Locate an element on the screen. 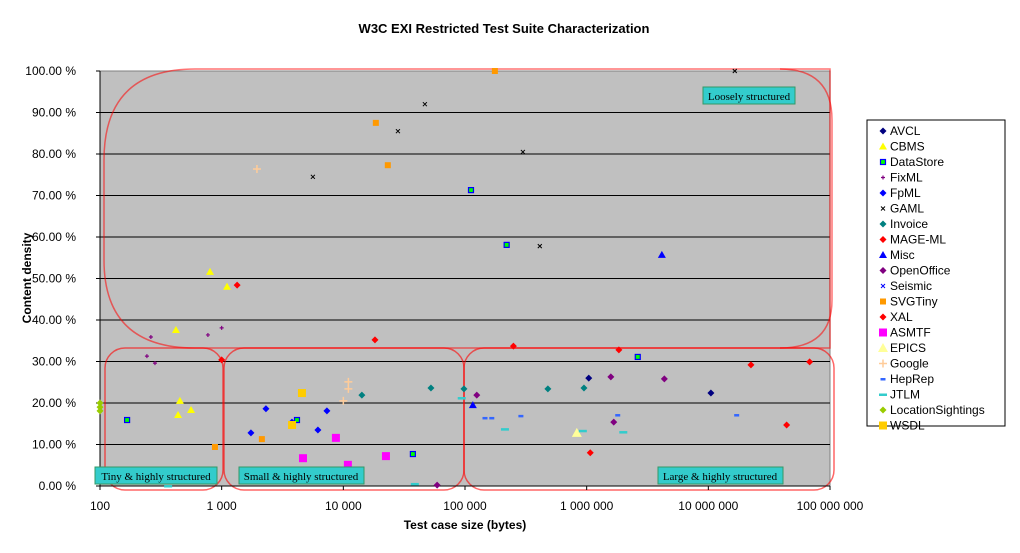  legend-label: FixML is located at coordinates (906, 178).